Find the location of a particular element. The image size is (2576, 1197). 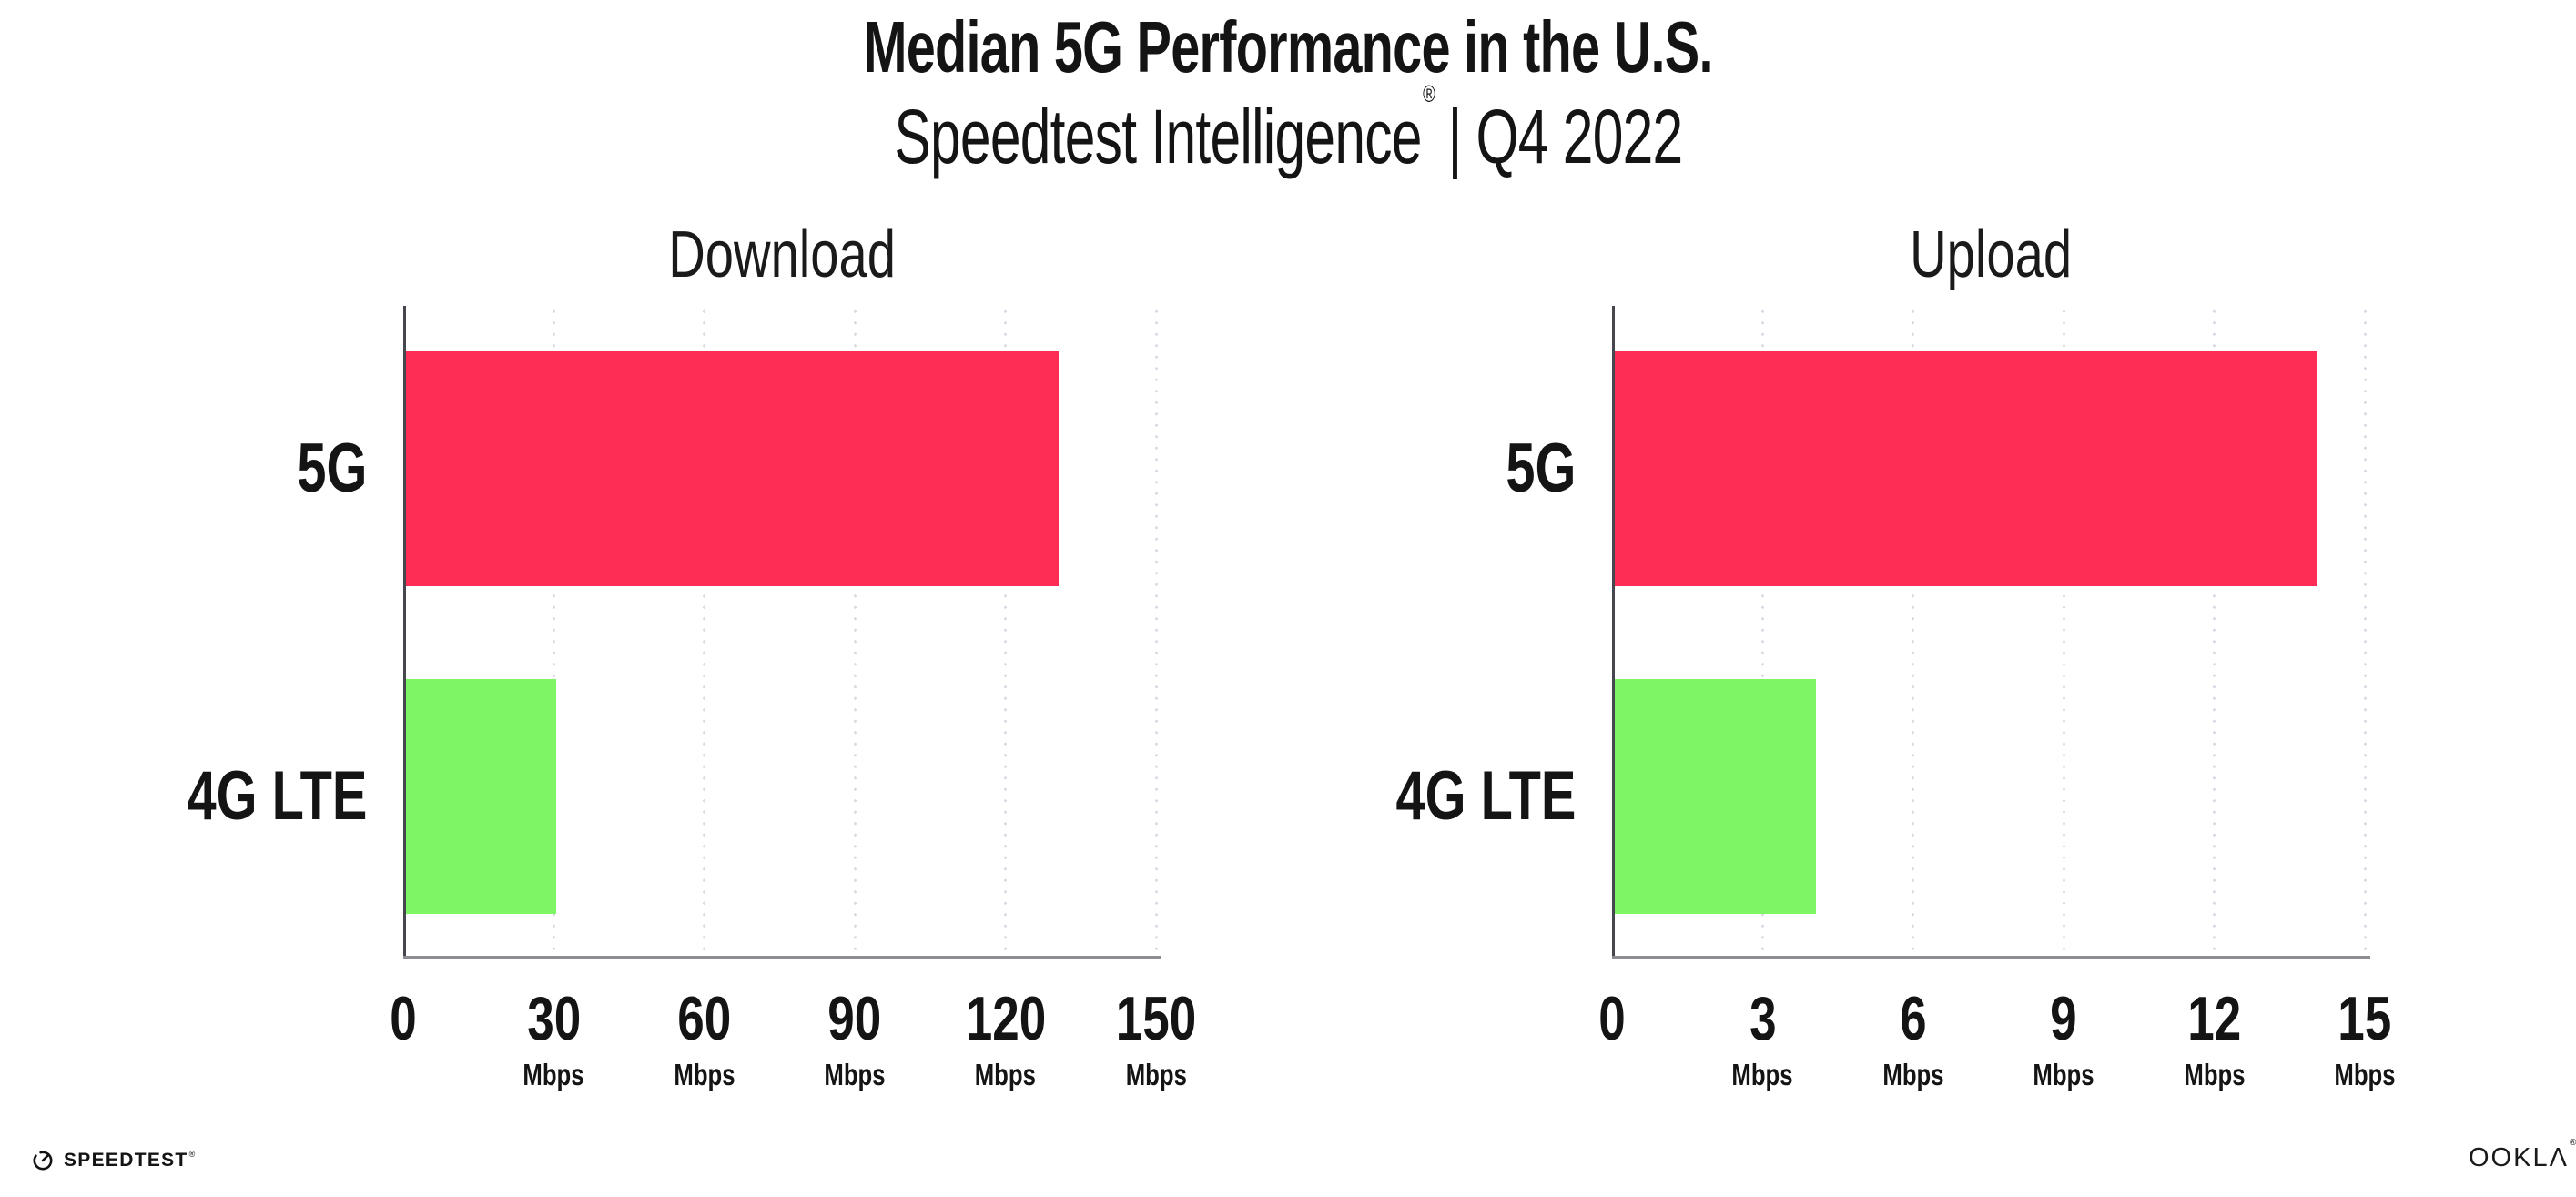

x-axis-download is located at coordinates (782, 957).